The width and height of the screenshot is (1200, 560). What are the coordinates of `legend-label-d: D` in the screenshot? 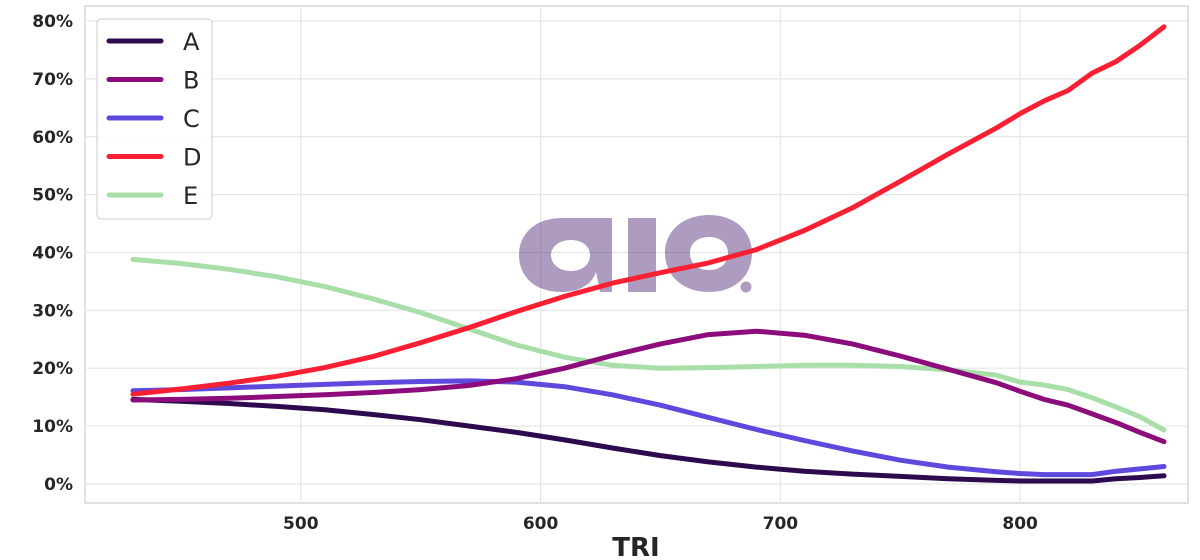 It's located at (192, 158).